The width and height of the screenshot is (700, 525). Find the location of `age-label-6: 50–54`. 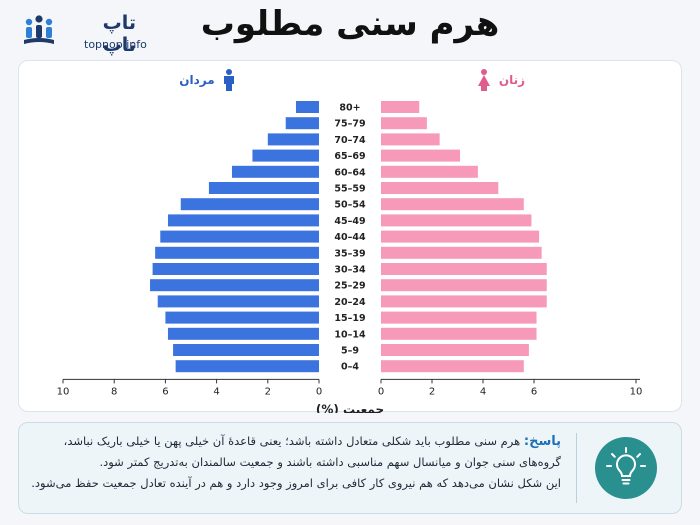

age-label-6: 50–54 is located at coordinates (350, 205).